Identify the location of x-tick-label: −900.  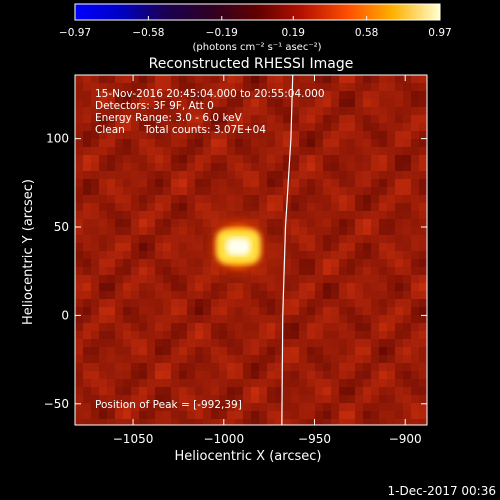
(405, 439).